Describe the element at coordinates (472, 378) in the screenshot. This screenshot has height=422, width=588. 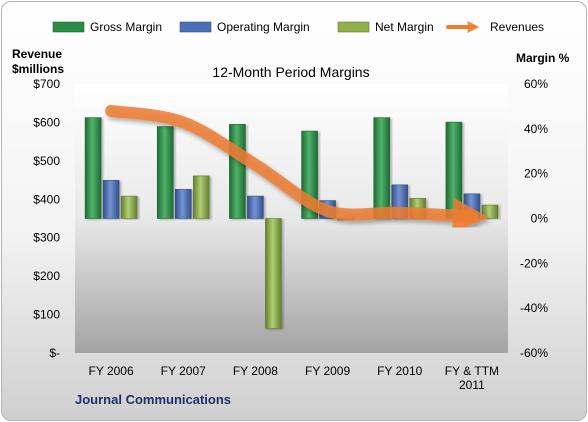
I see `category-label: FY & TTM 2011` at that location.